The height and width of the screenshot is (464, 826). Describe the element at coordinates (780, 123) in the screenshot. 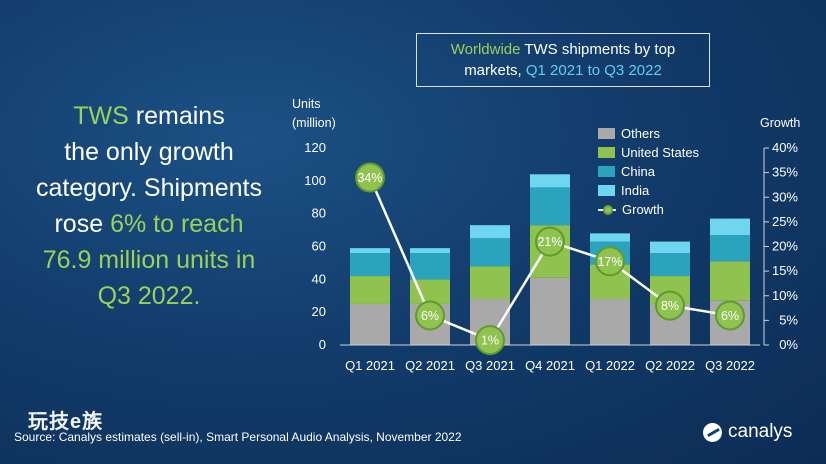

I see `y2-axis-label: Growth` at that location.